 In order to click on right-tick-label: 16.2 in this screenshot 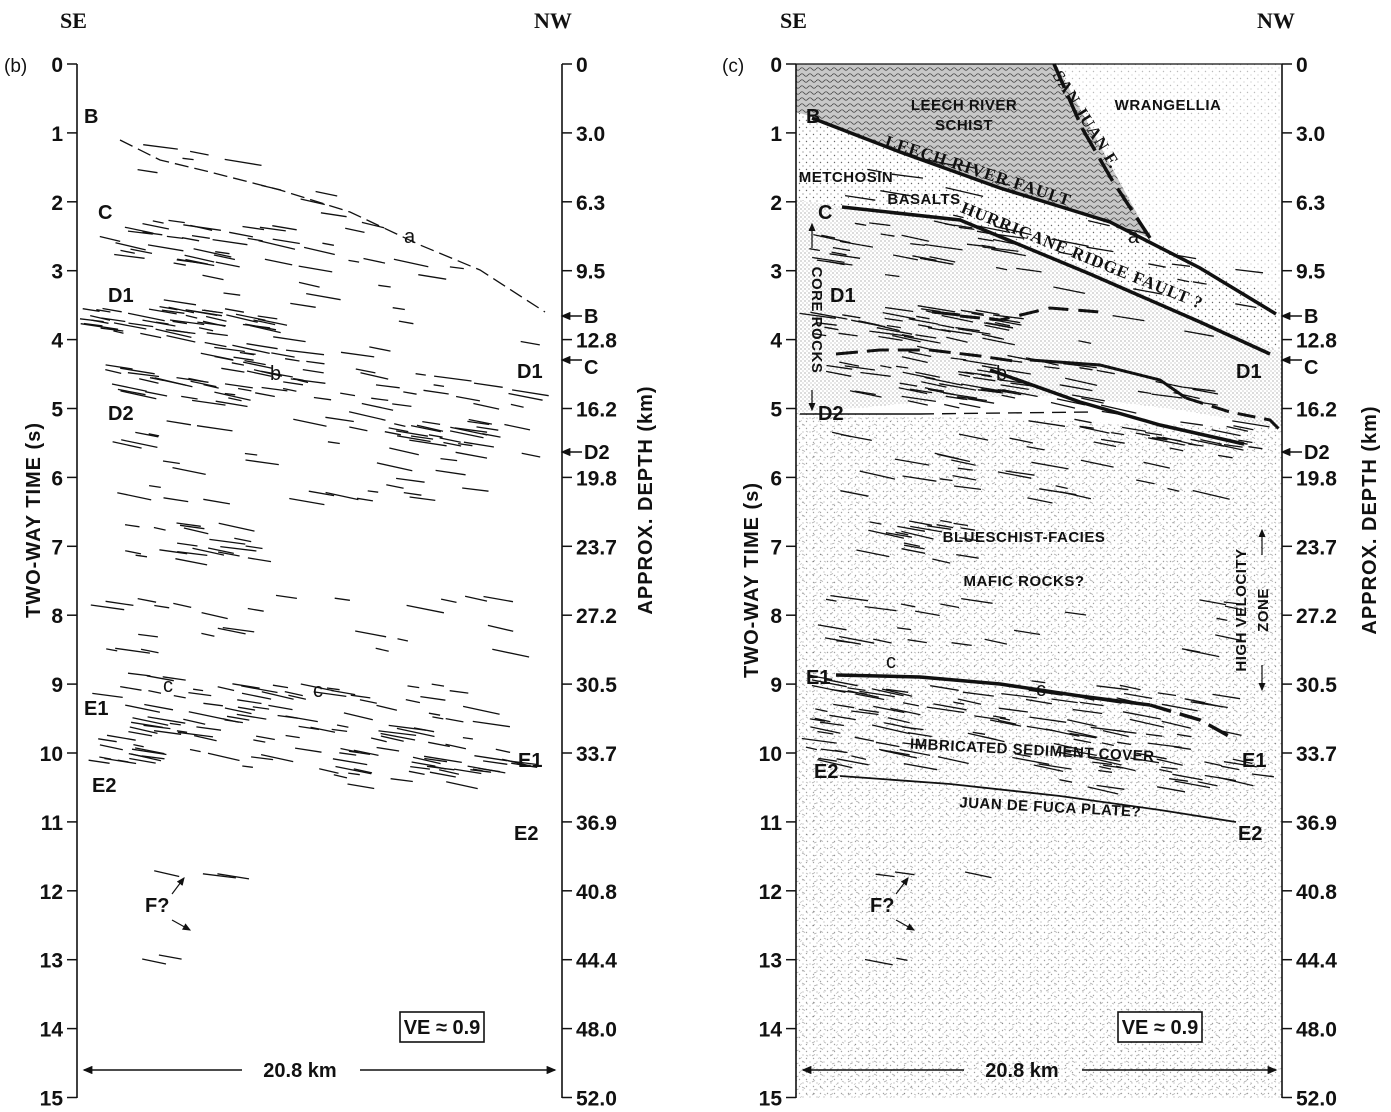, I will do `click(1316, 410)`.